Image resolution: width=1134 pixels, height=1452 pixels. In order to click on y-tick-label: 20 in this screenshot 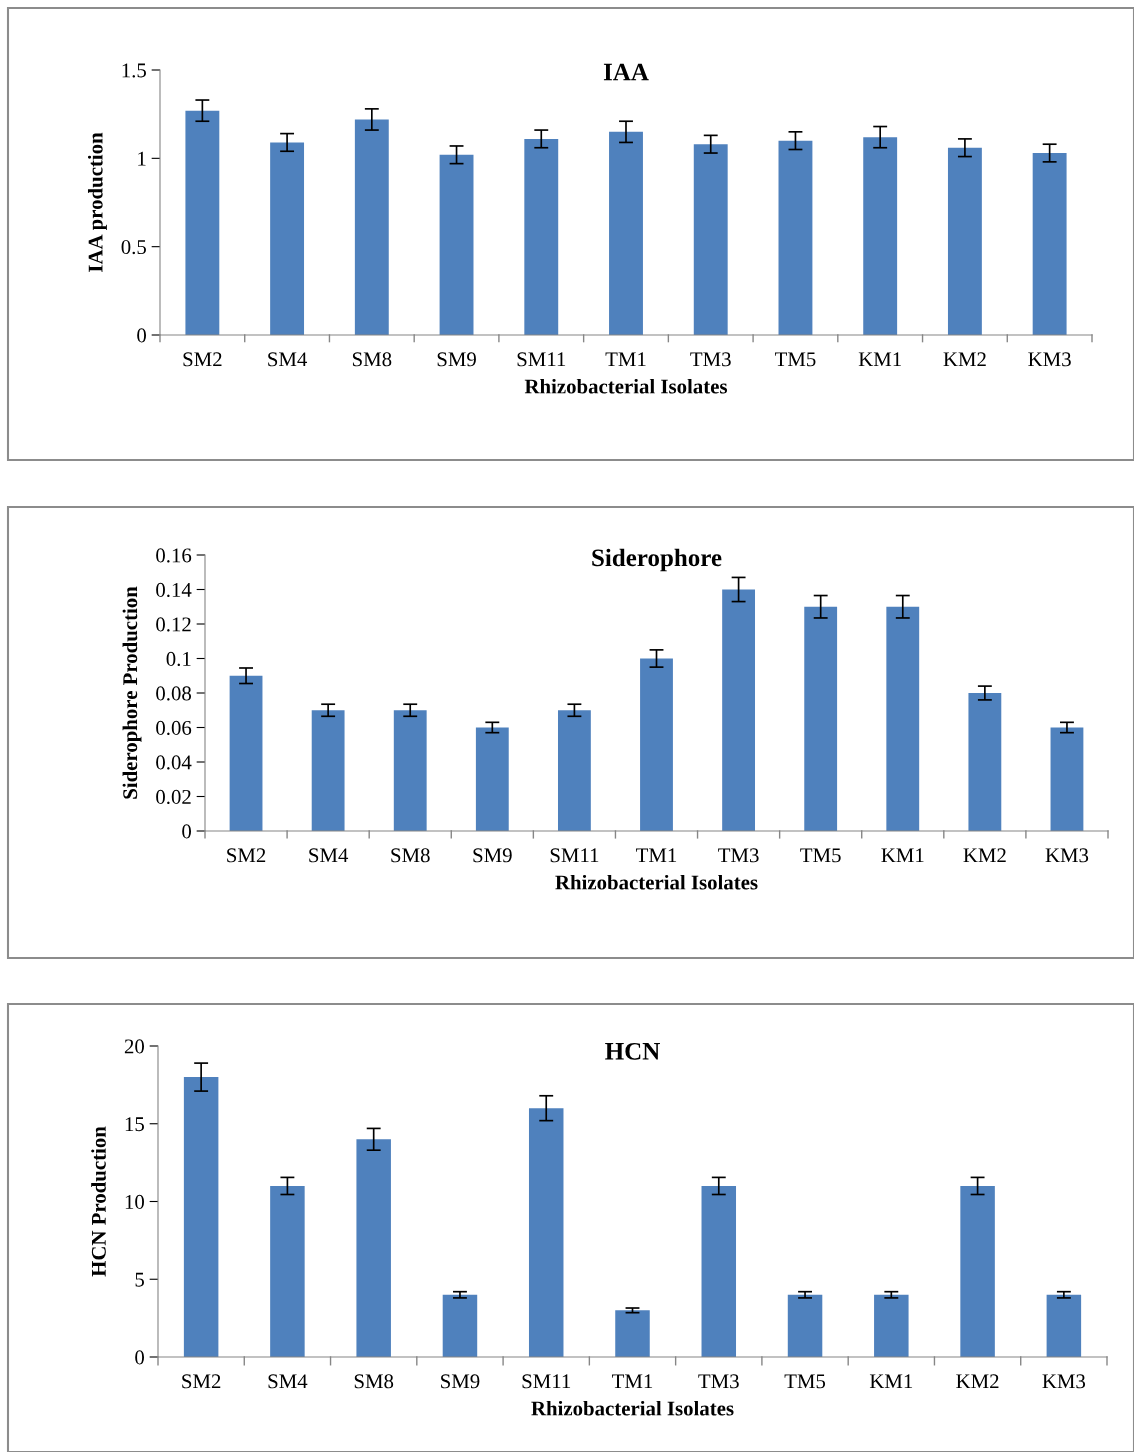, I will do `click(134, 1046)`.